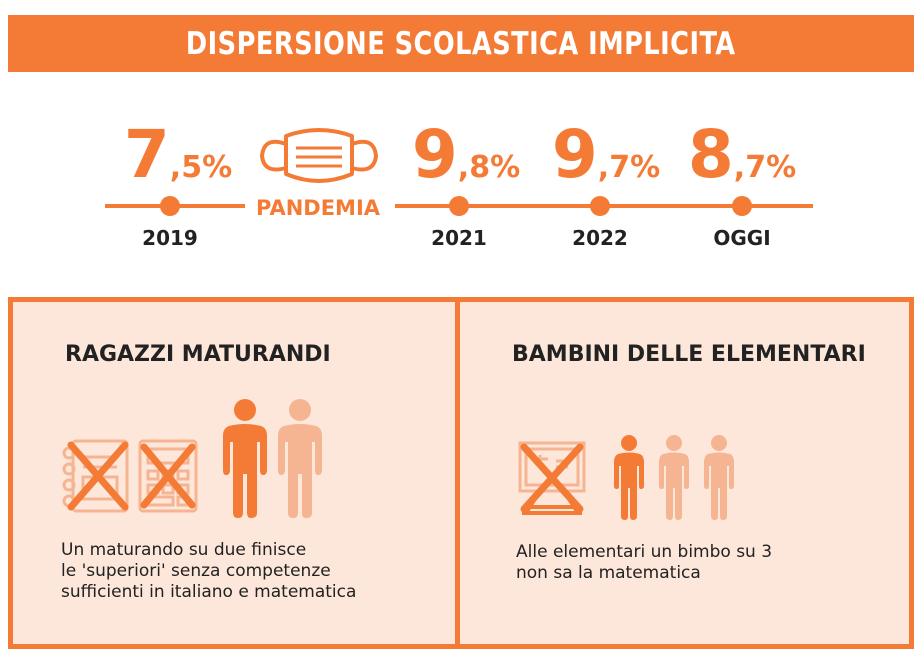 This screenshot has width=921, height=655. I want to click on timeline-dot-2019, so click(170, 206).